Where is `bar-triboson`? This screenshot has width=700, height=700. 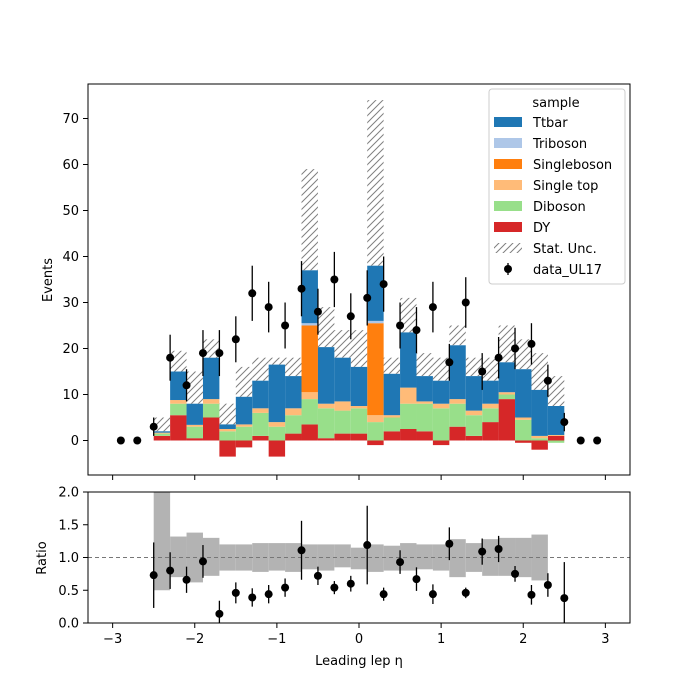
bar-triboson is located at coordinates (375, 322).